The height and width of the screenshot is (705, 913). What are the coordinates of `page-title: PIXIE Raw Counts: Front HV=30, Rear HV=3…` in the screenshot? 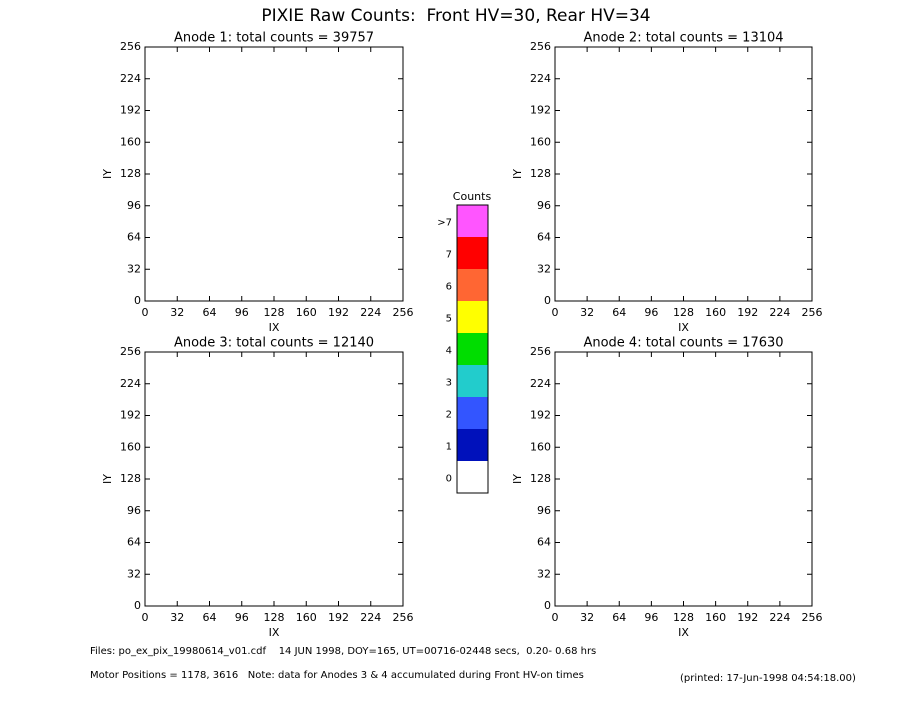 It's located at (455, 16).